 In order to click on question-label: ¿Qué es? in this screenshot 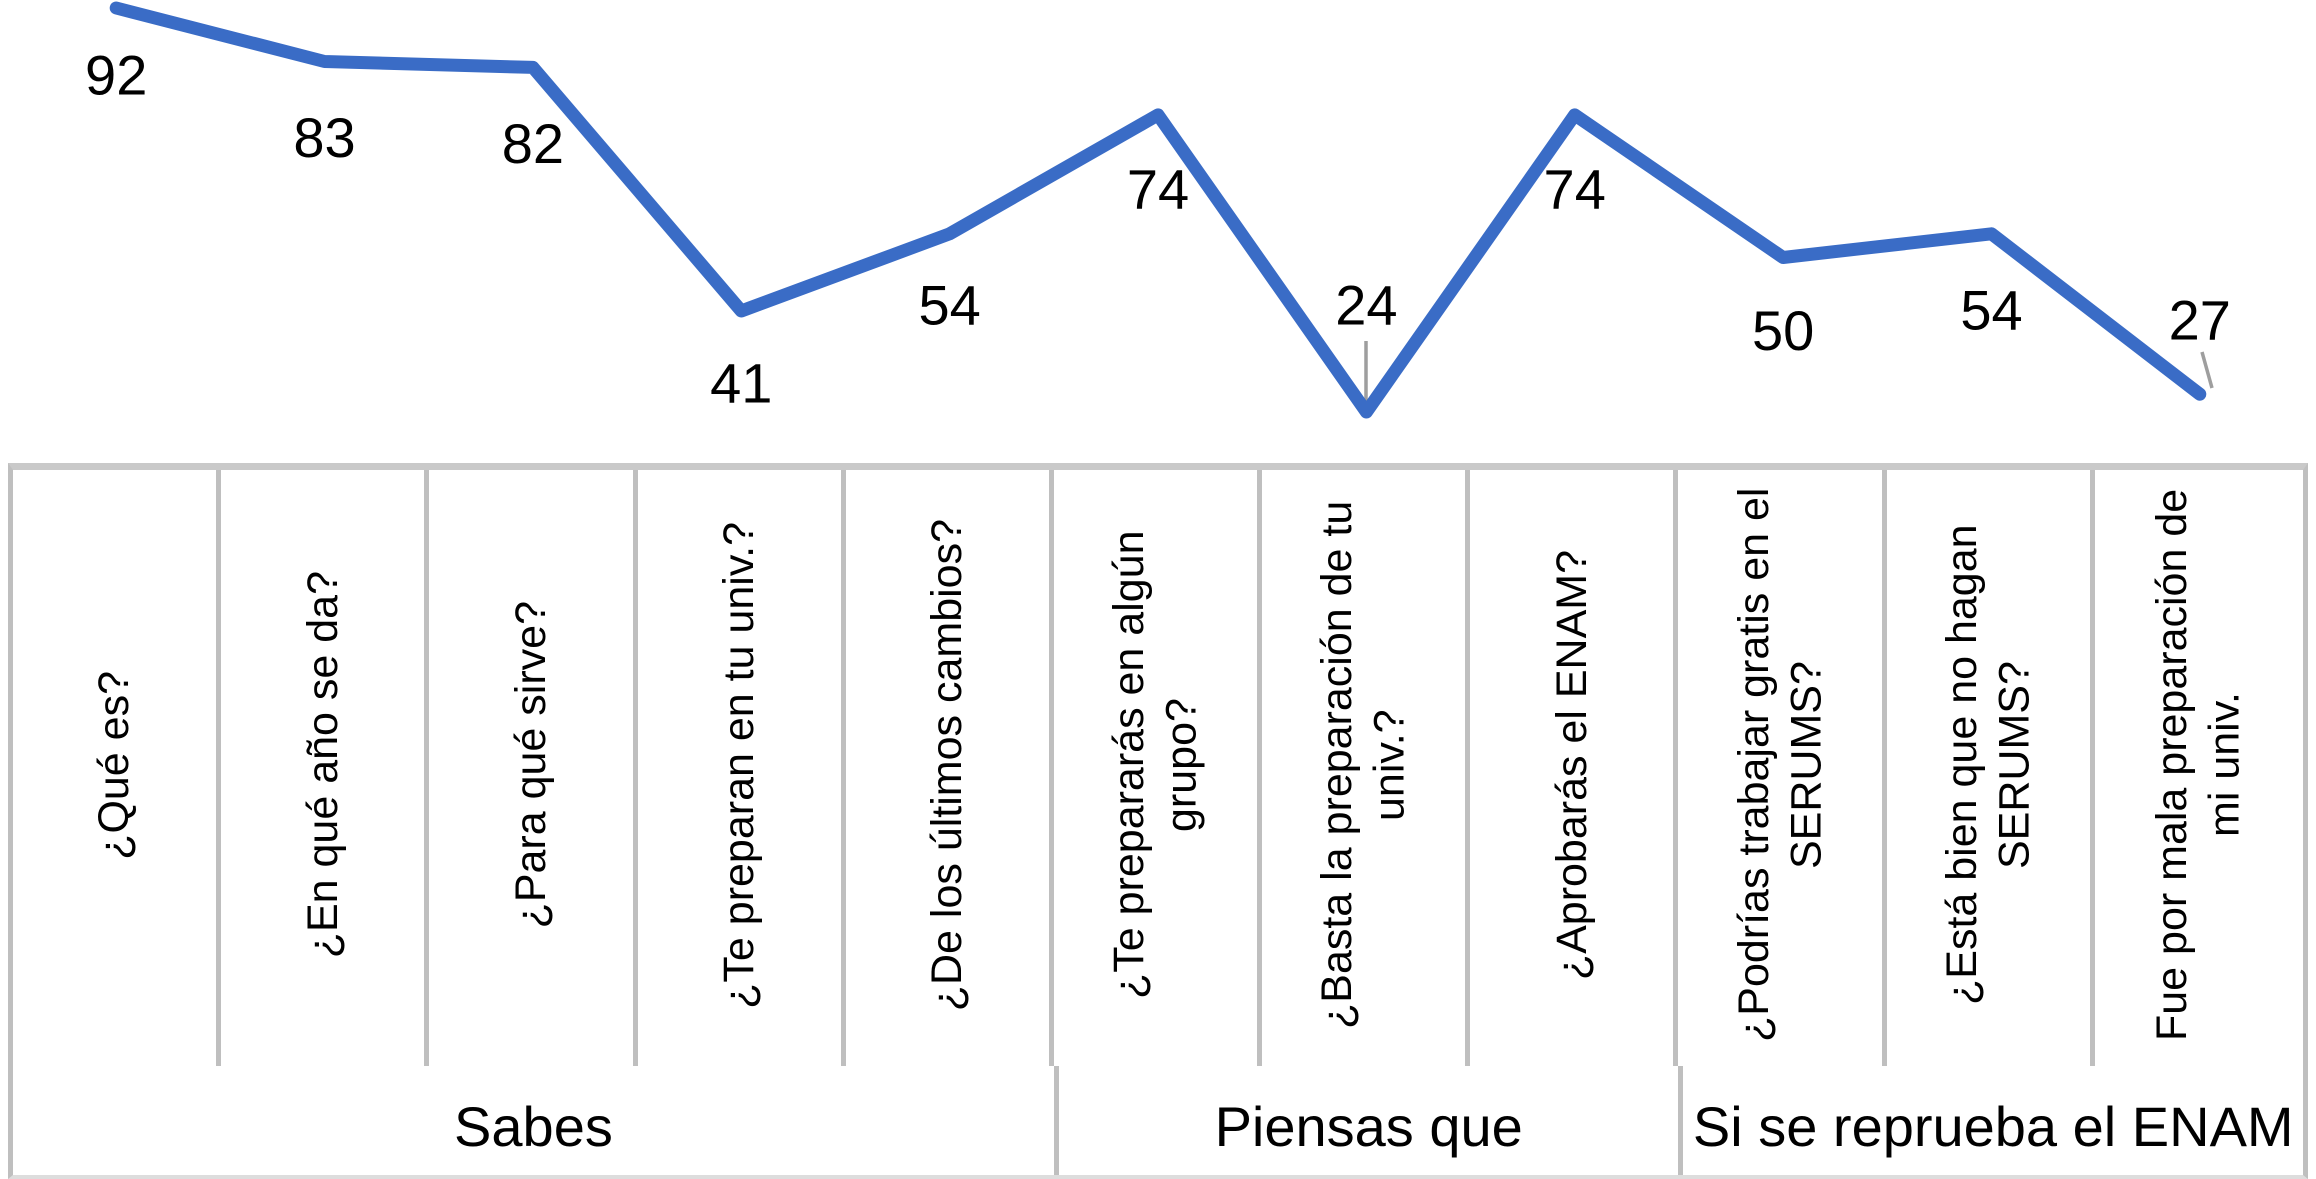, I will do `click(114, 765)`.